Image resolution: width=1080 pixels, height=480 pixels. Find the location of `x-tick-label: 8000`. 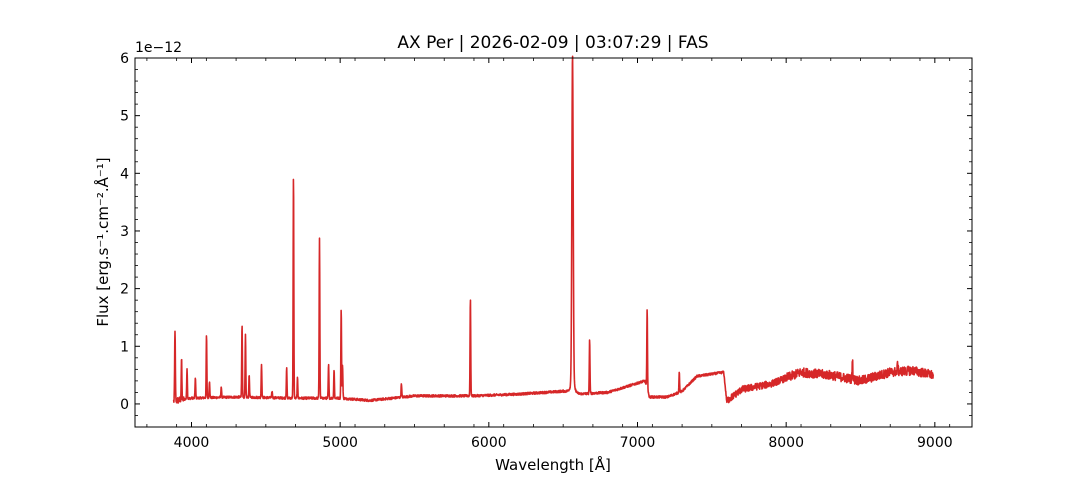

x-tick-label: 8000 is located at coordinates (786, 443).